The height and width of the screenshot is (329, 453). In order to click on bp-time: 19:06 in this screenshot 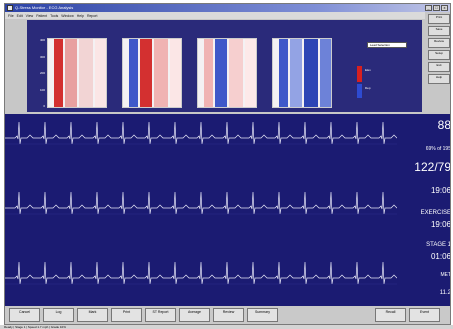, I will do `click(440, 190)`.